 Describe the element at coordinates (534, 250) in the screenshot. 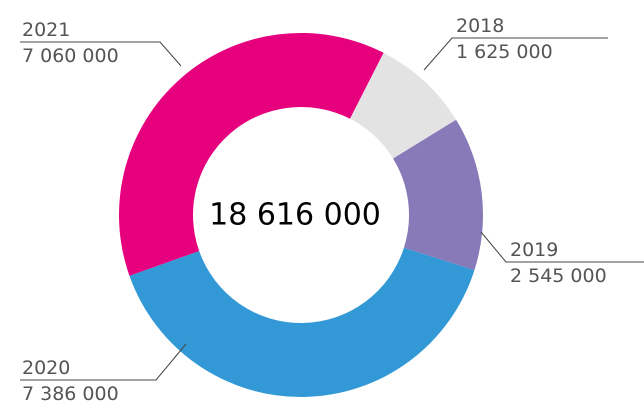

I see `category-label: 2019` at that location.